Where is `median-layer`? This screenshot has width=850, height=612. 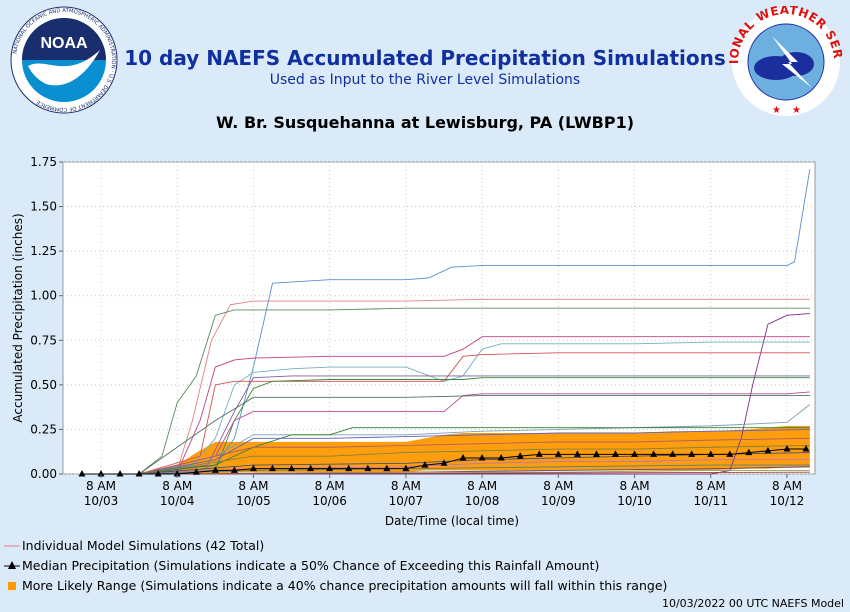 median-layer is located at coordinates (444, 461).